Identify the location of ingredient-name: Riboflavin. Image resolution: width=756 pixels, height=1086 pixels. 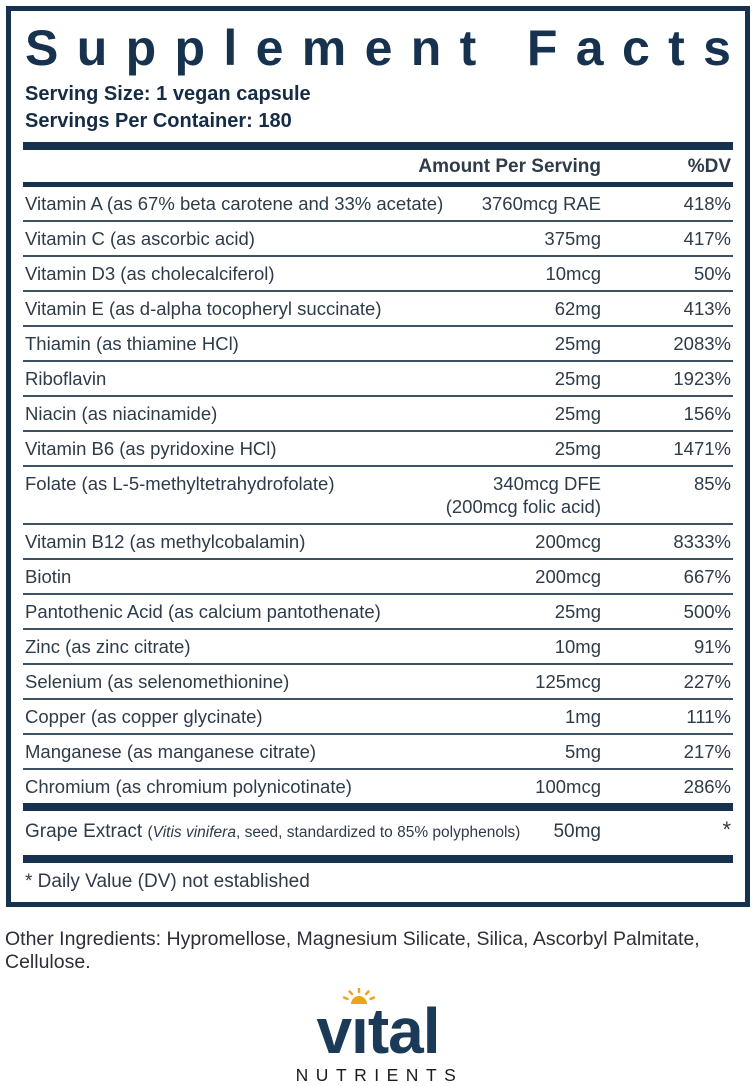
(66, 378).